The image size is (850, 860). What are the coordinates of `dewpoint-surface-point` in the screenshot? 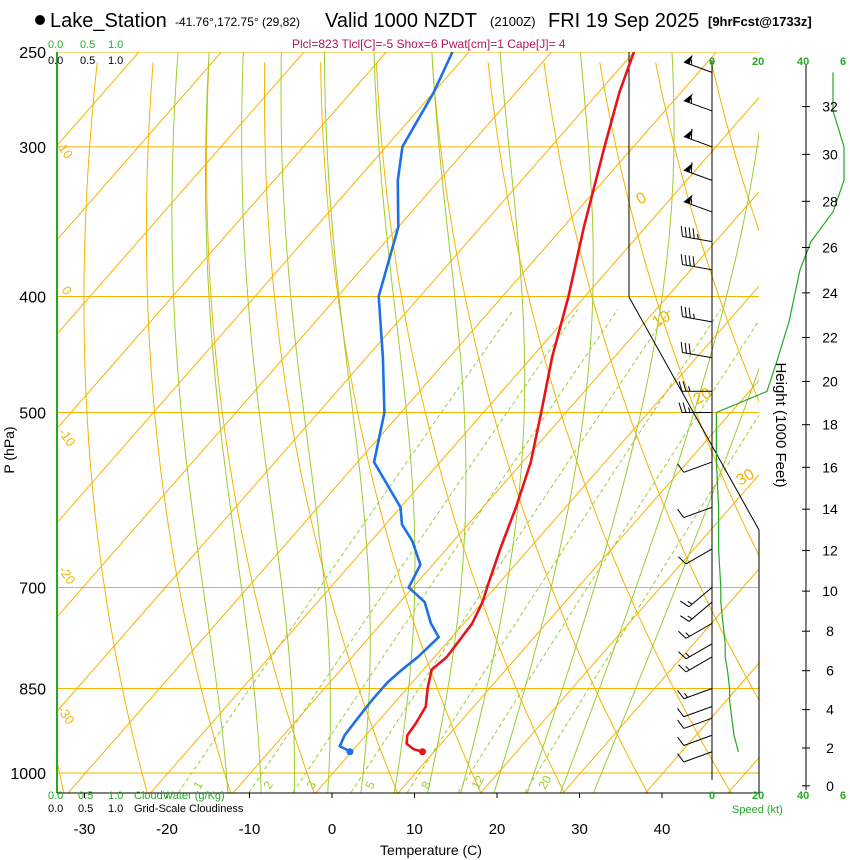 It's located at (350, 752).